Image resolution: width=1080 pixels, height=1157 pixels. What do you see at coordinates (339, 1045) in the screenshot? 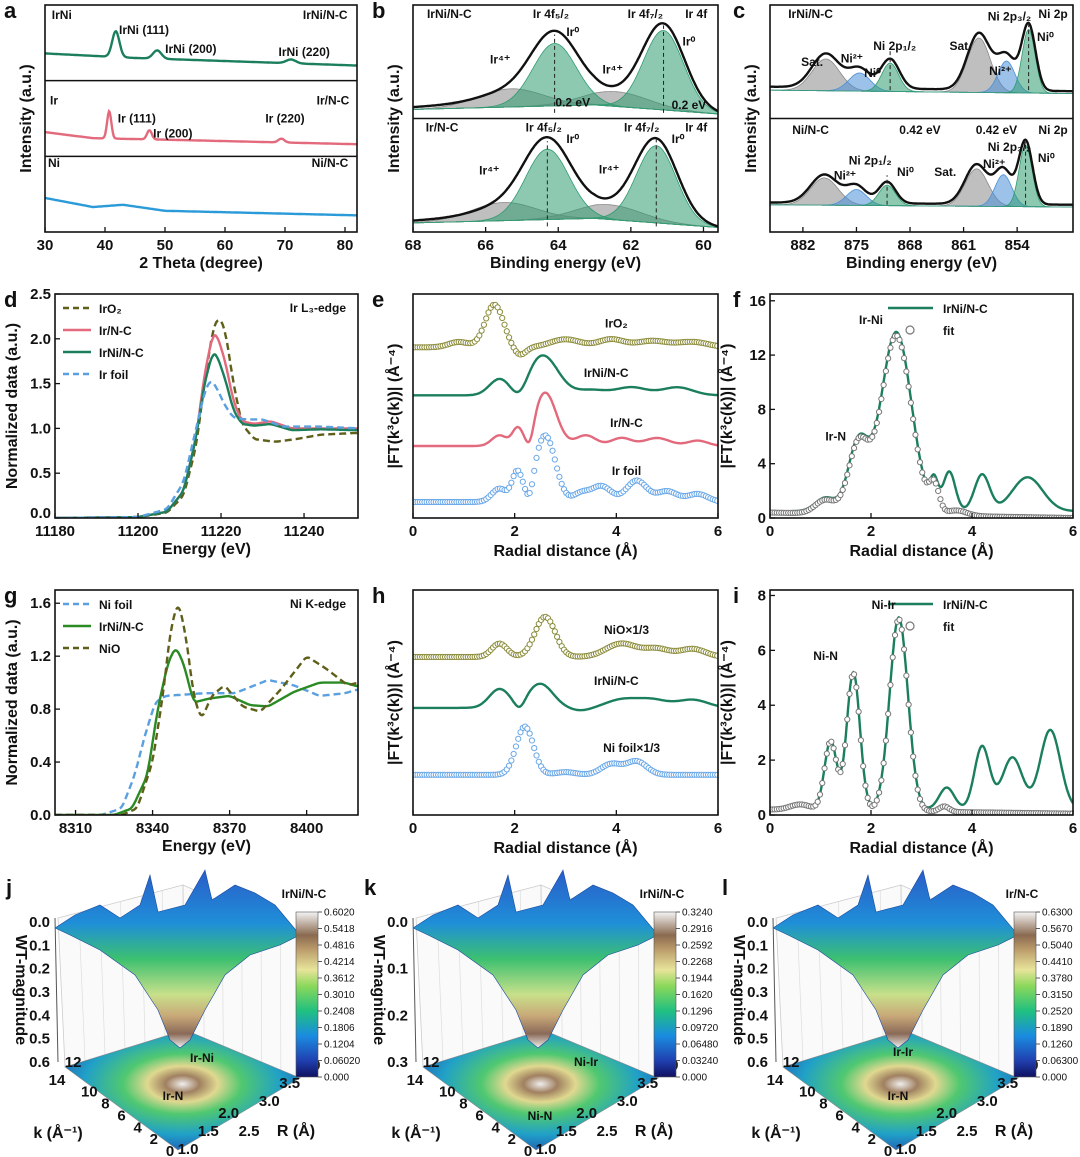
I see `colorbar-tick-label: 0.1204` at bounding box center [339, 1045].